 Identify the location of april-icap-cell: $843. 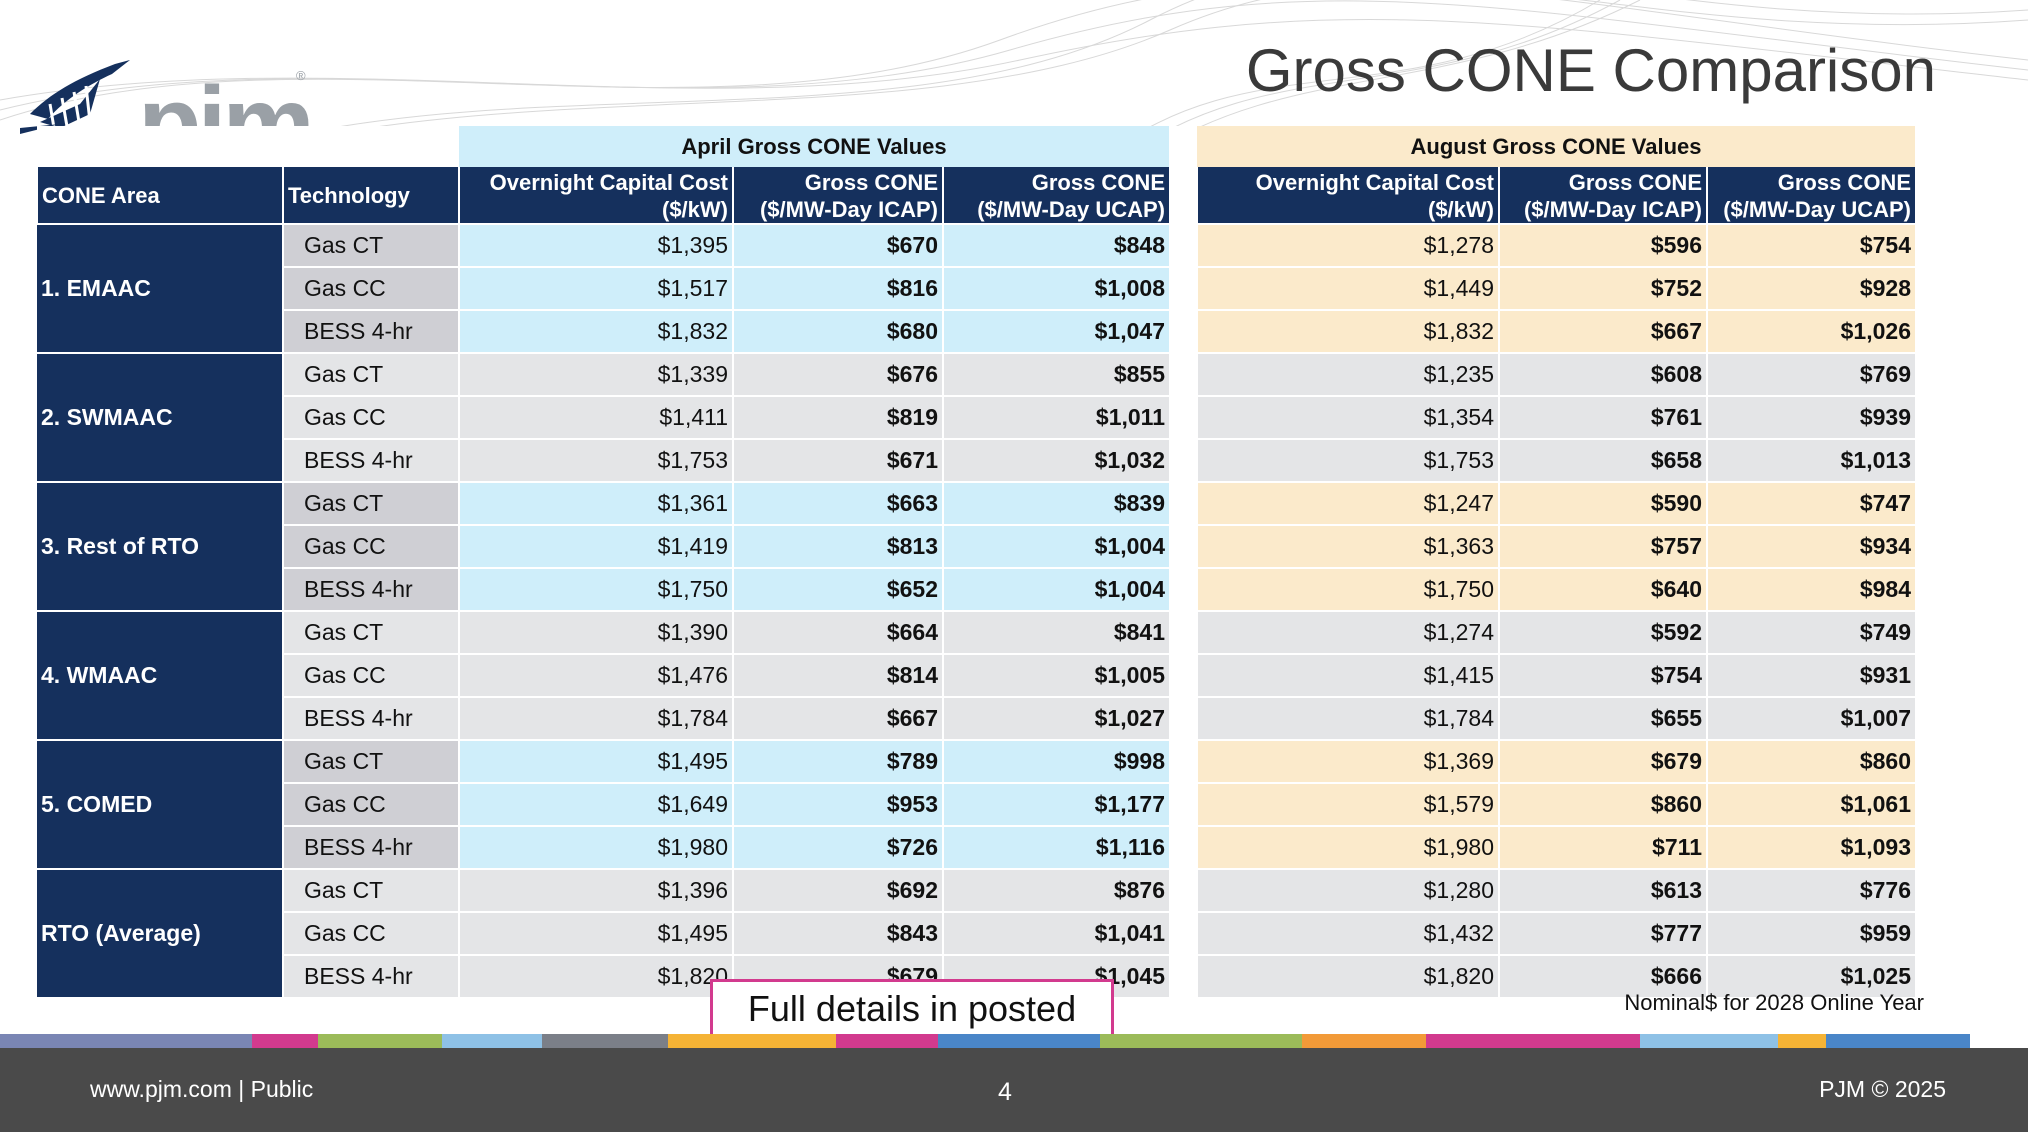
(837, 933).